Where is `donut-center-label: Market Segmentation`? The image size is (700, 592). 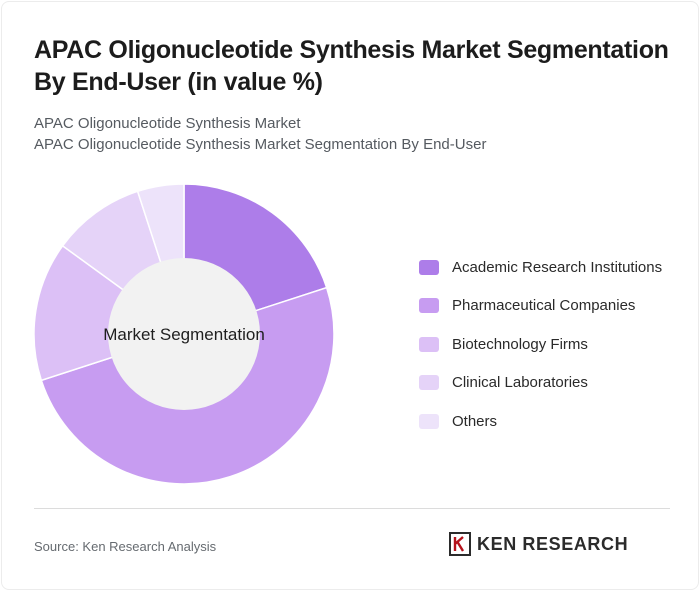 donut-center-label: Market Segmentation is located at coordinates (184, 334).